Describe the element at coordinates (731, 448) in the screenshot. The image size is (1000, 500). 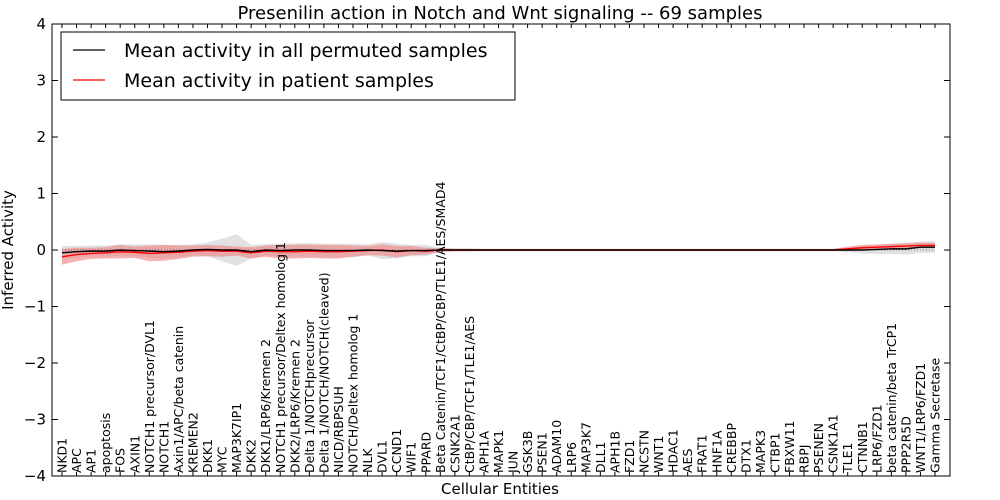
I see `x-tick-label: CREBBP` at that location.